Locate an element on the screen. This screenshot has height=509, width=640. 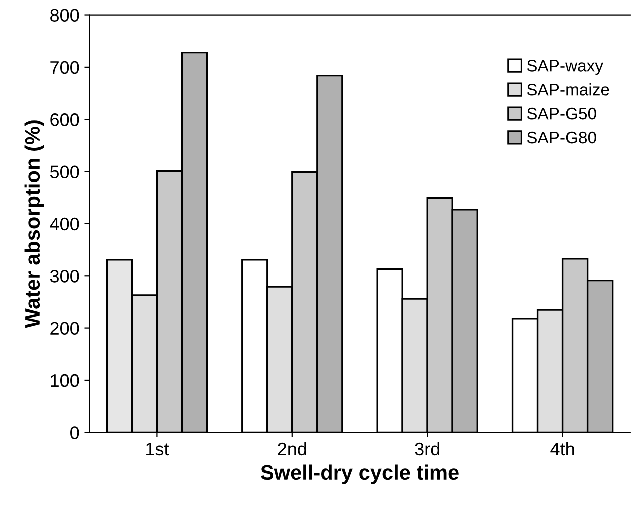
legend-label: SAP-maize is located at coordinates (568, 90).